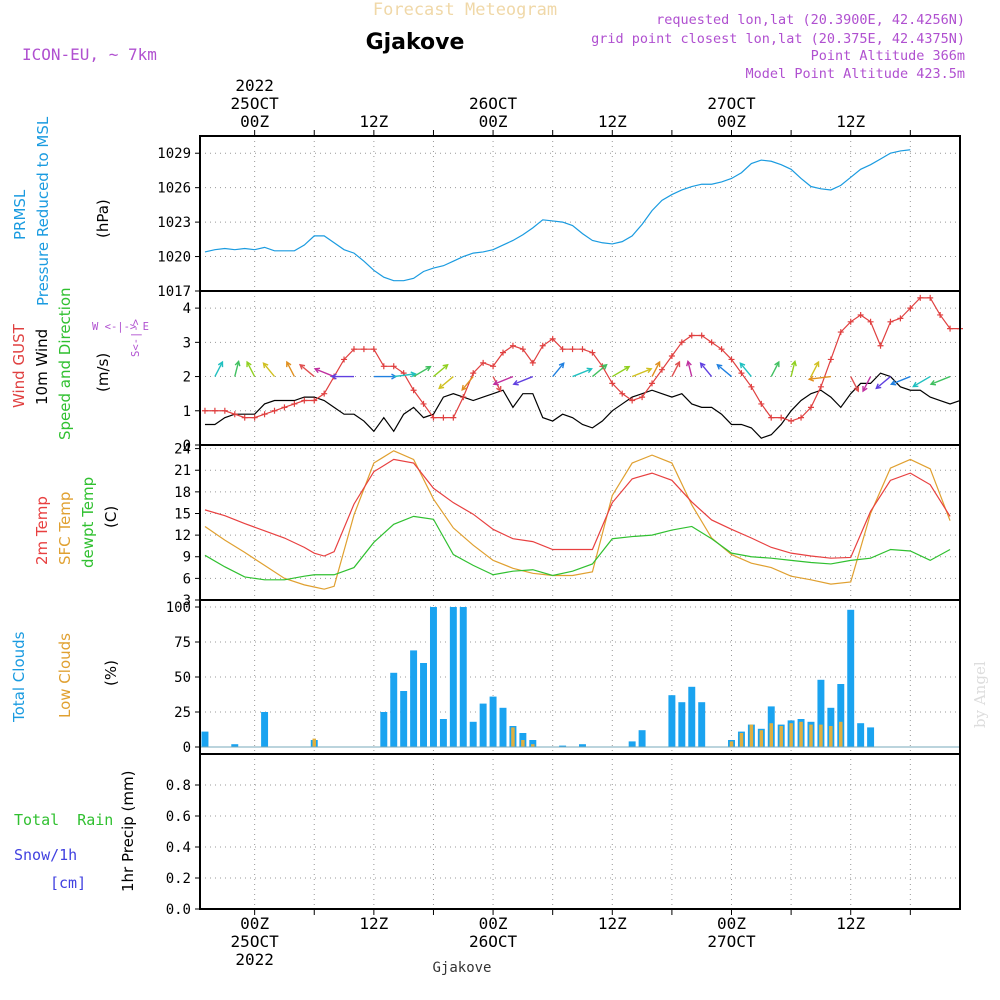 This screenshot has width=1000, height=1000. What do you see at coordinates (255, 103) in the screenshot?
I see `time-label-top: 25OCT` at bounding box center [255, 103].